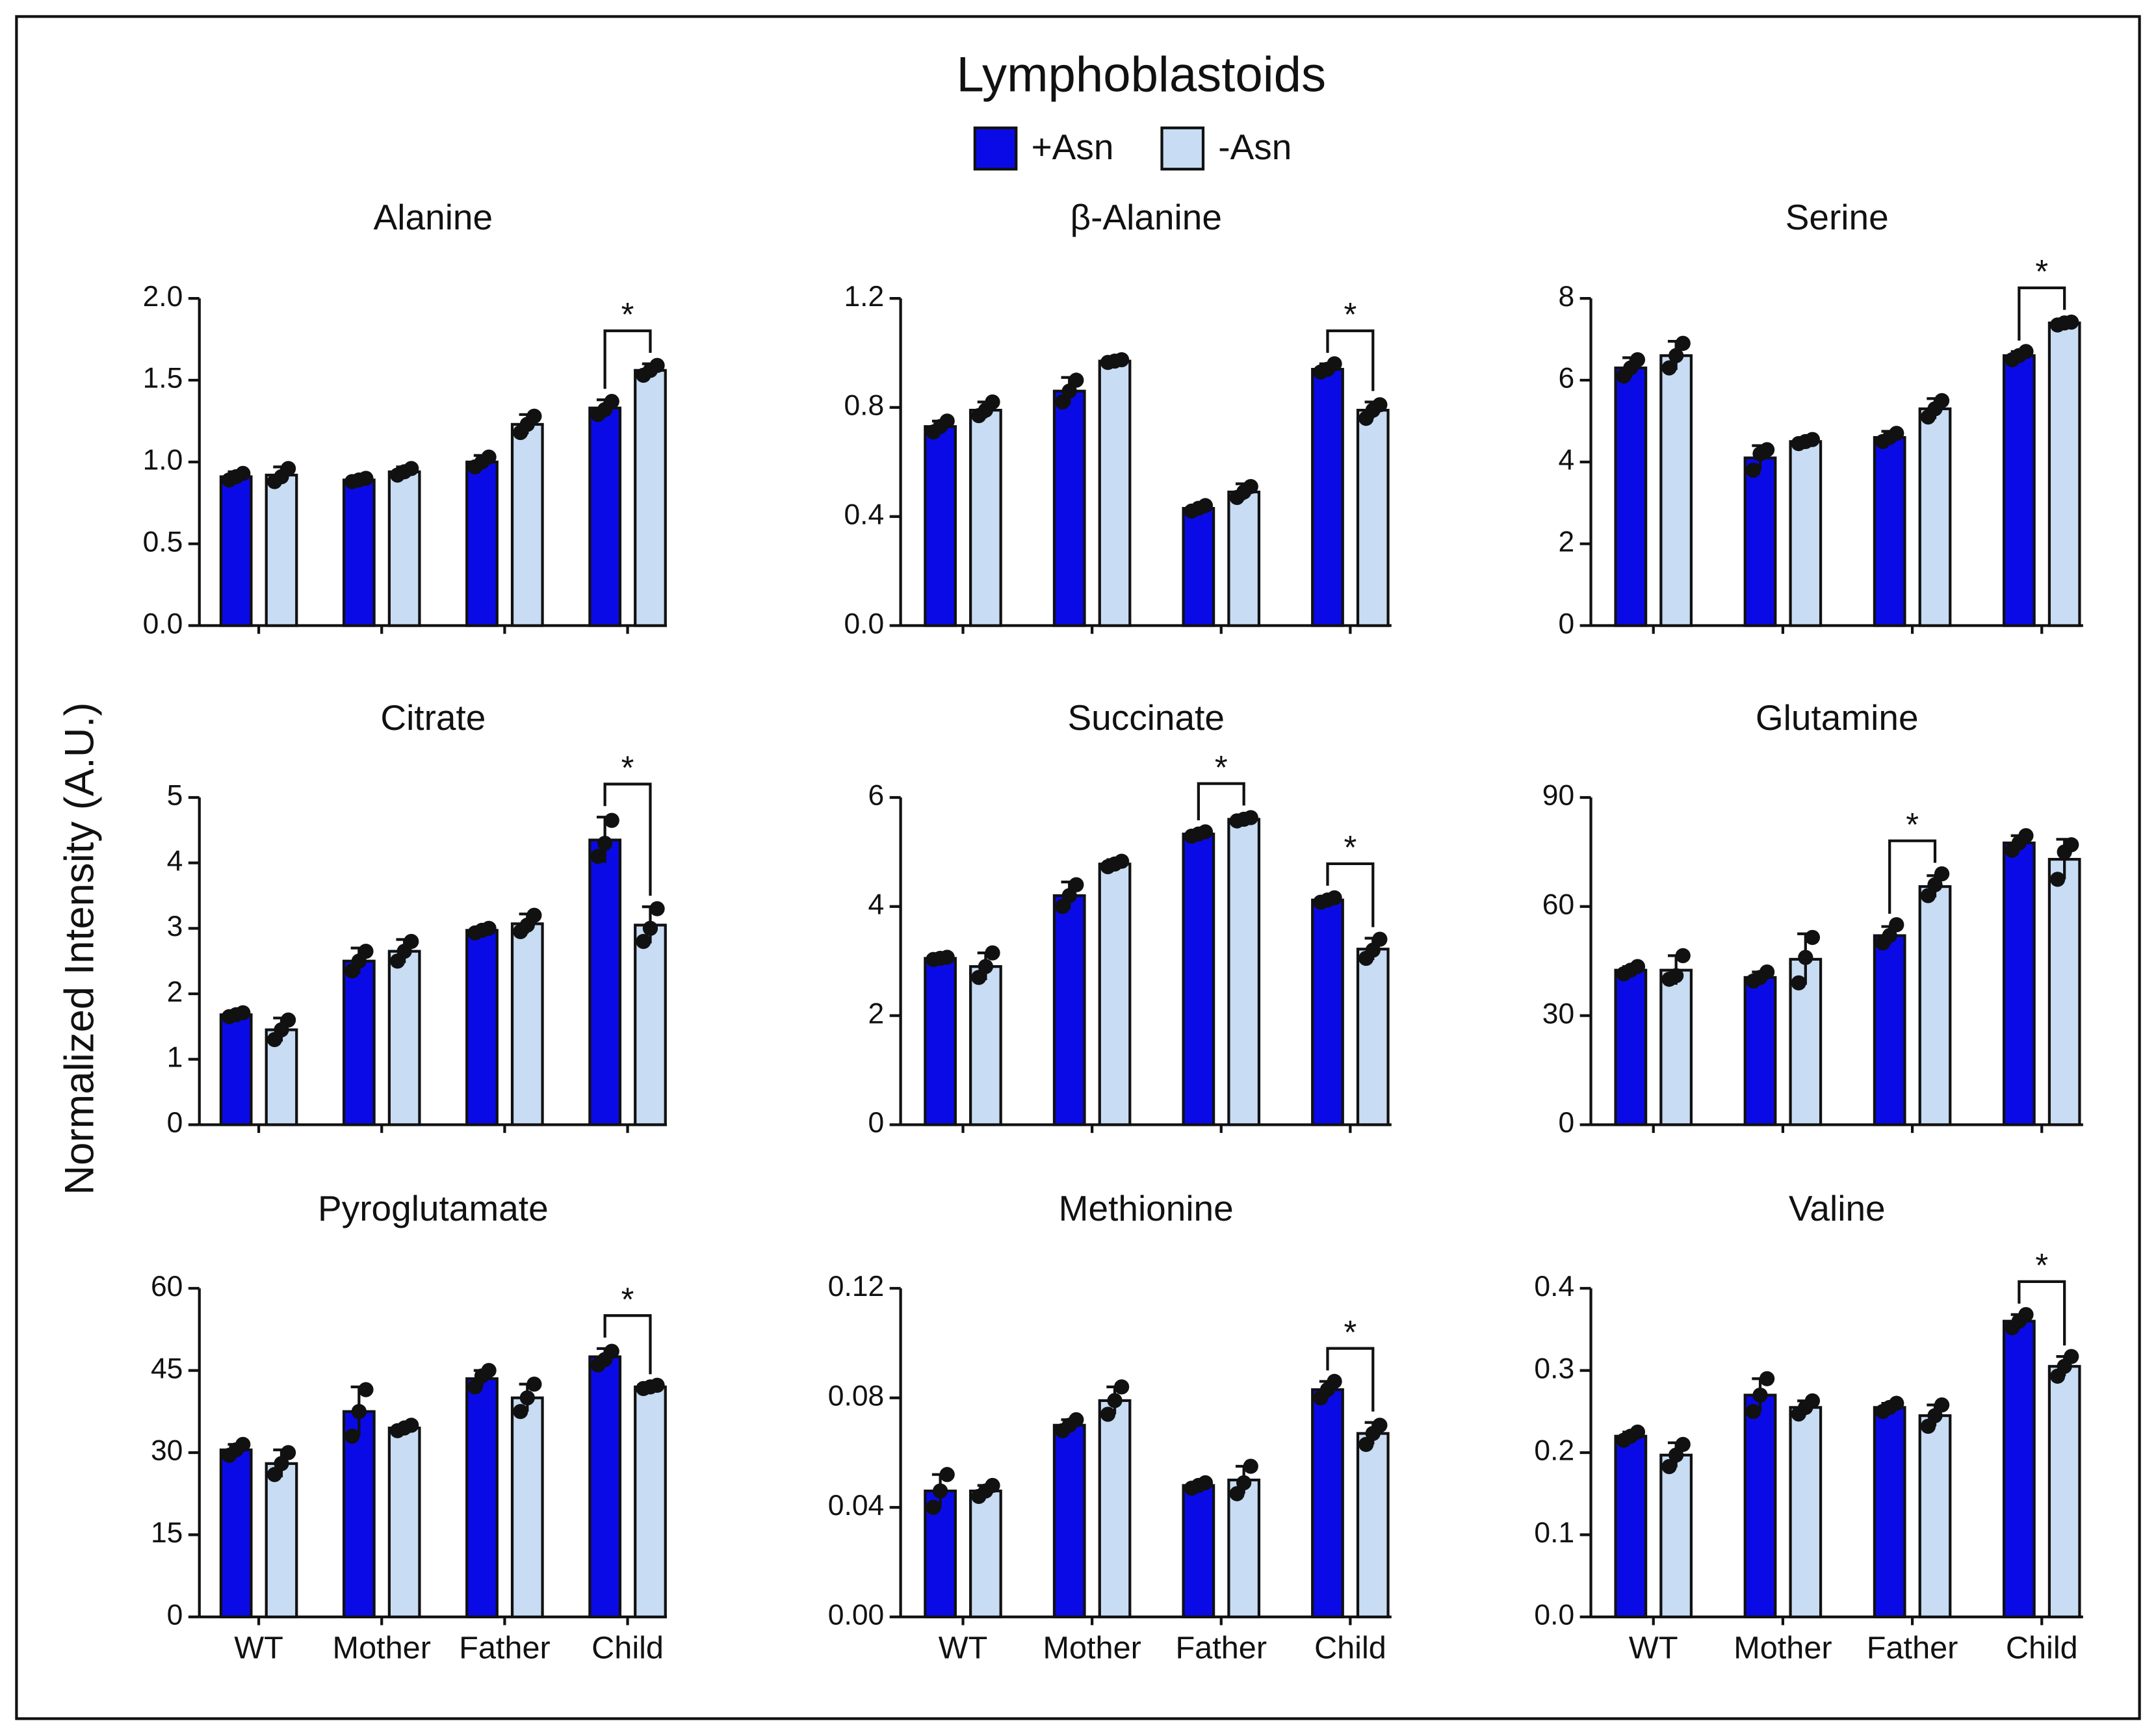 The width and height of the screenshot is (2156, 1736). What do you see at coordinates (434, 1208) in the screenshot?
I see `panel-title: Pyroglutamate` at bounding box center [434, 1208].